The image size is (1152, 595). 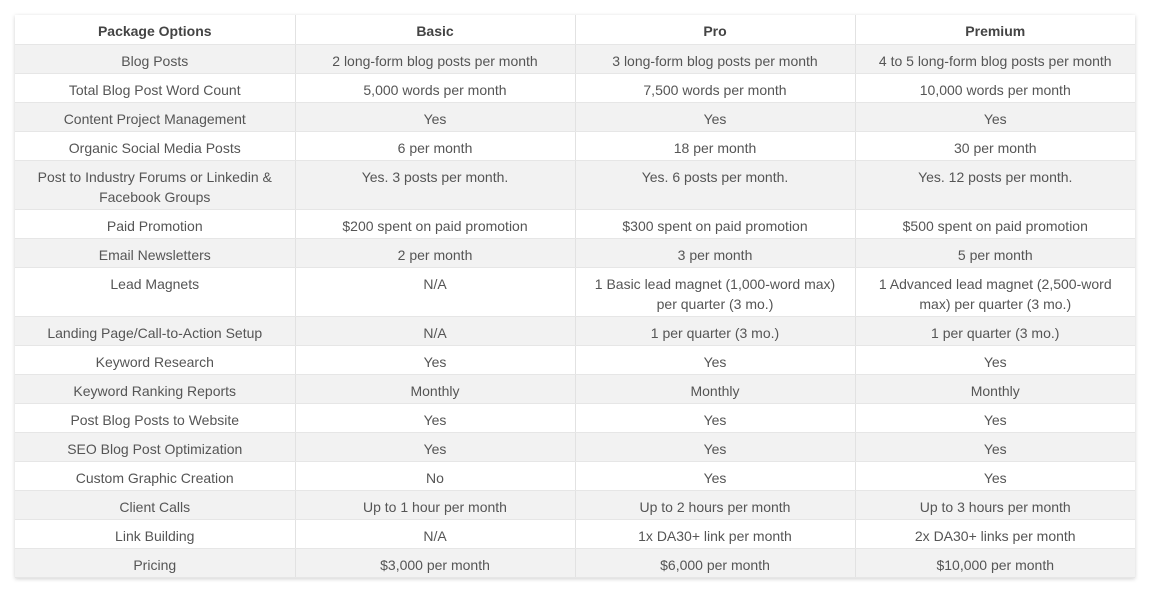 I want to click on basic-cell: No, so click(x=434, y=476).